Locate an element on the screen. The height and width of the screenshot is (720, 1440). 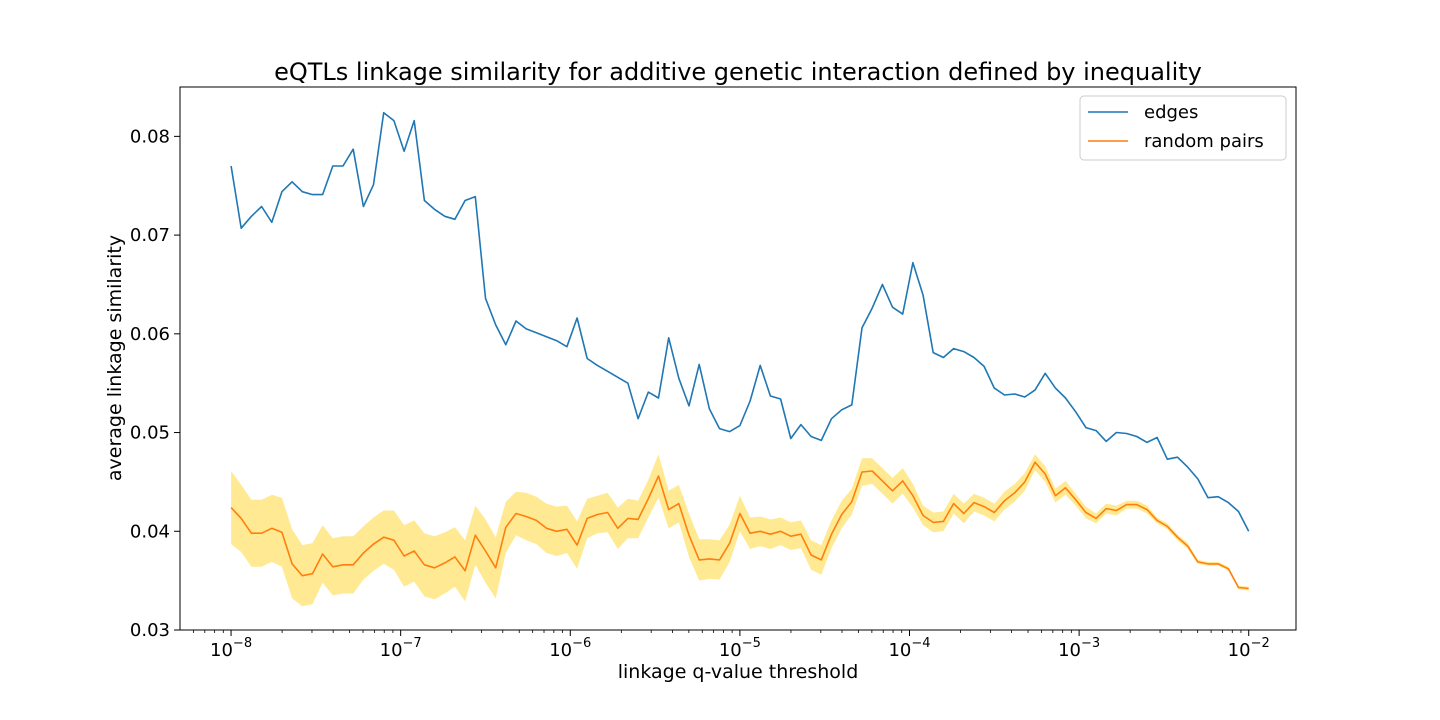
y-tick-label: 0.07 is located at coordinates (150, 235).